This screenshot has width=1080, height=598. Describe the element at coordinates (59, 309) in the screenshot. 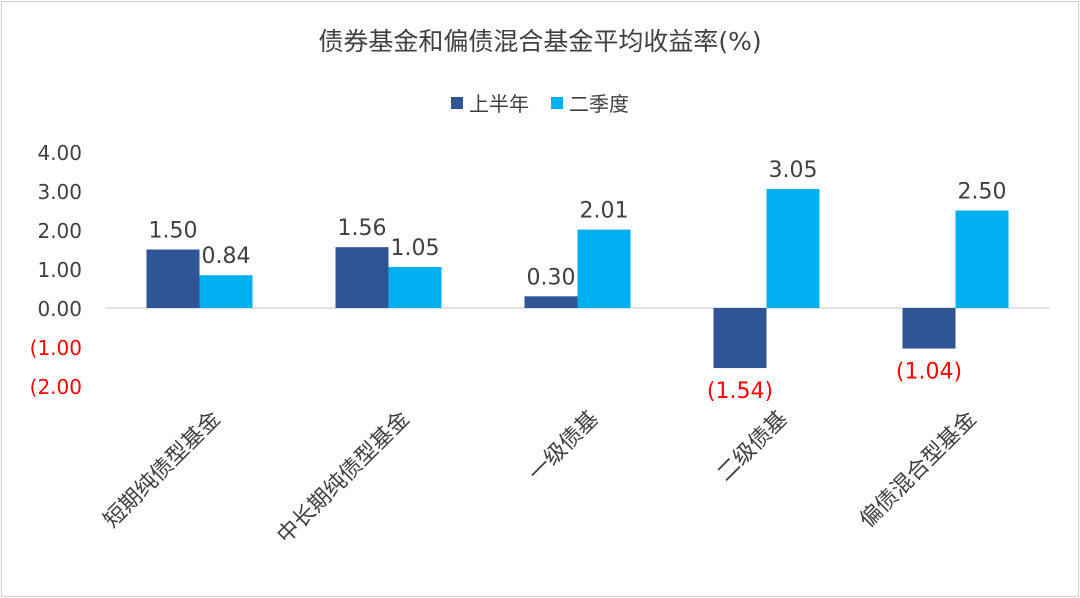

I see `y-tick-label: 0.00` at that location.